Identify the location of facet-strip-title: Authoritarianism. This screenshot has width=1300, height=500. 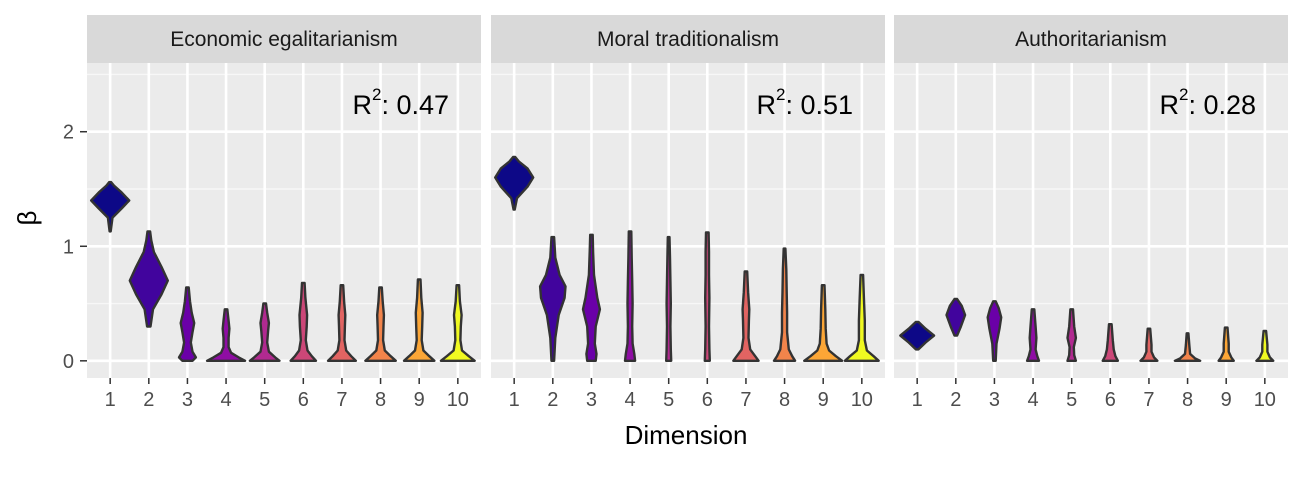
(1091, 39).